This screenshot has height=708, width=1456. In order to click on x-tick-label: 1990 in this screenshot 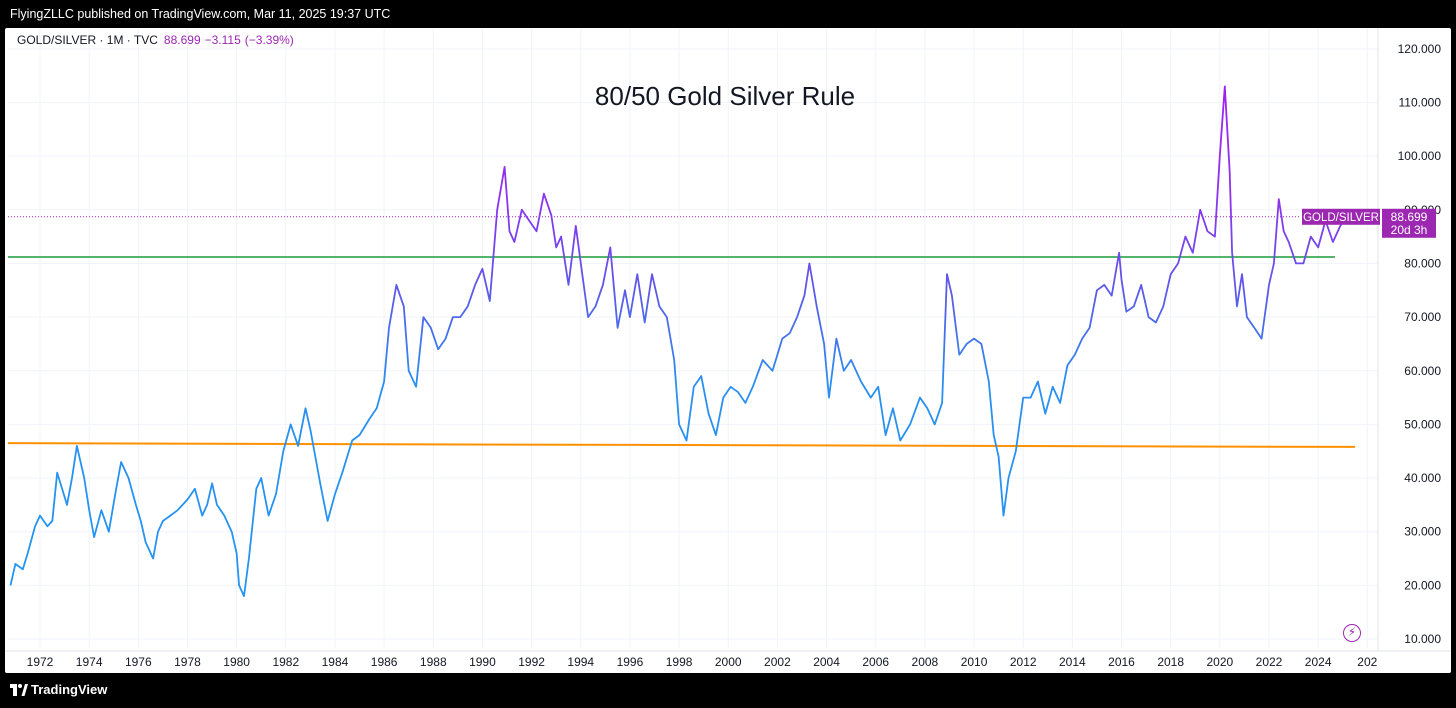, I will do `click(482, 662)`.